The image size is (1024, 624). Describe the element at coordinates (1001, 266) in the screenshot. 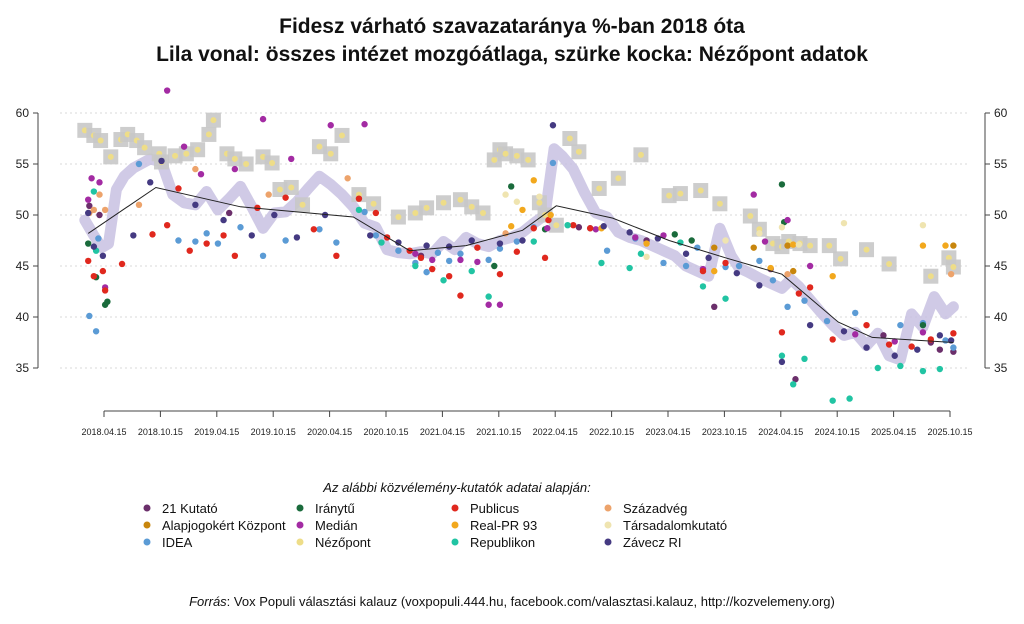

I see `y-tick-label-right: 45` at that location.